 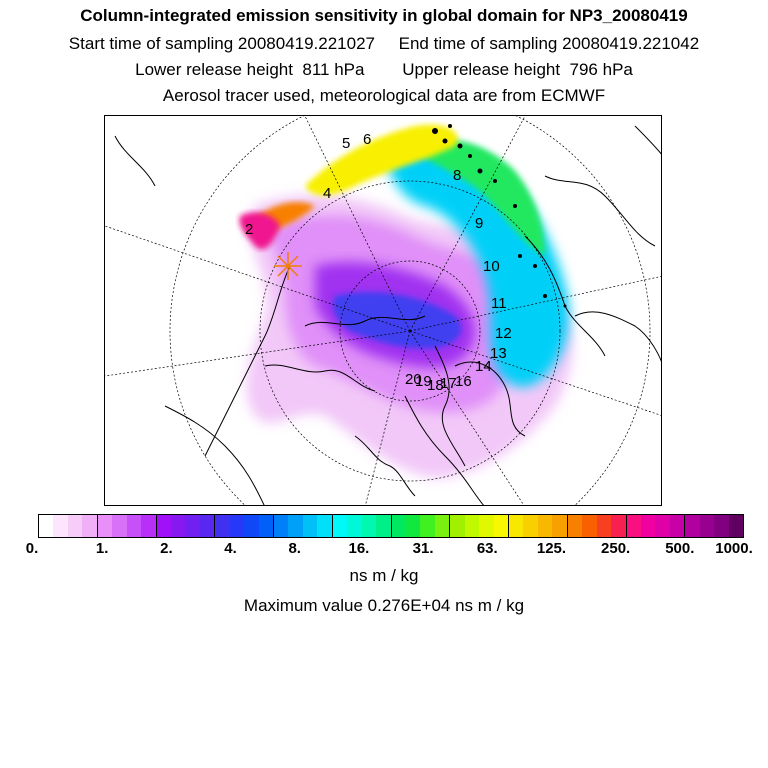 I want to click on colorbar-tick-label: 8., so click(x=294, y=548).